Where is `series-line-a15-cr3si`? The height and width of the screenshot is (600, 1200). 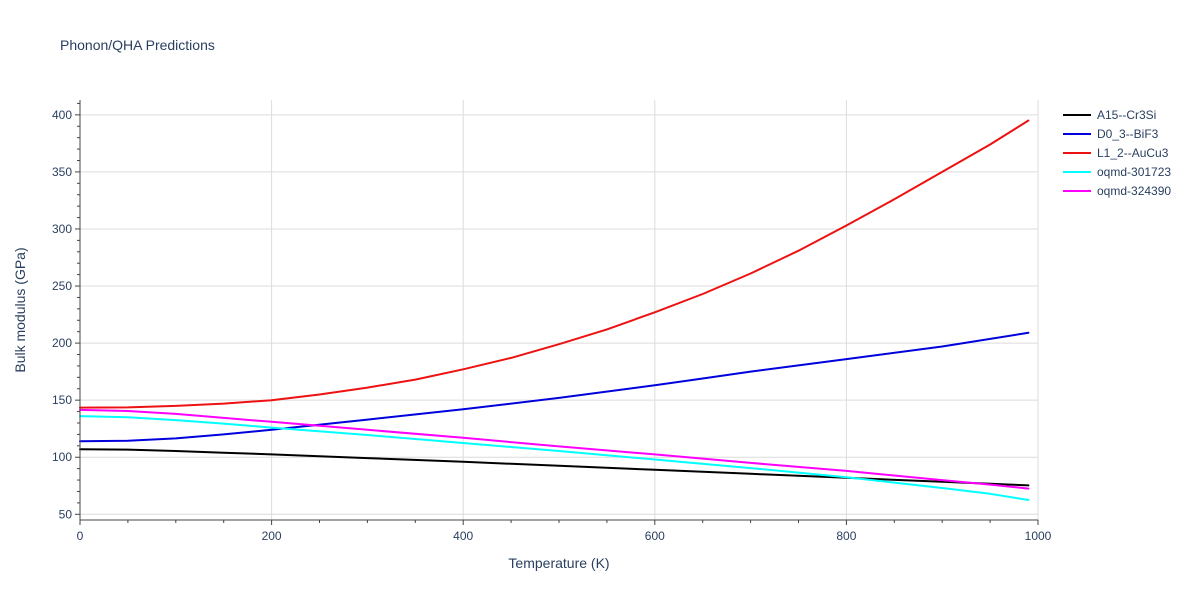 series-line-a15-cr3si is located at coordinates (554, 467).